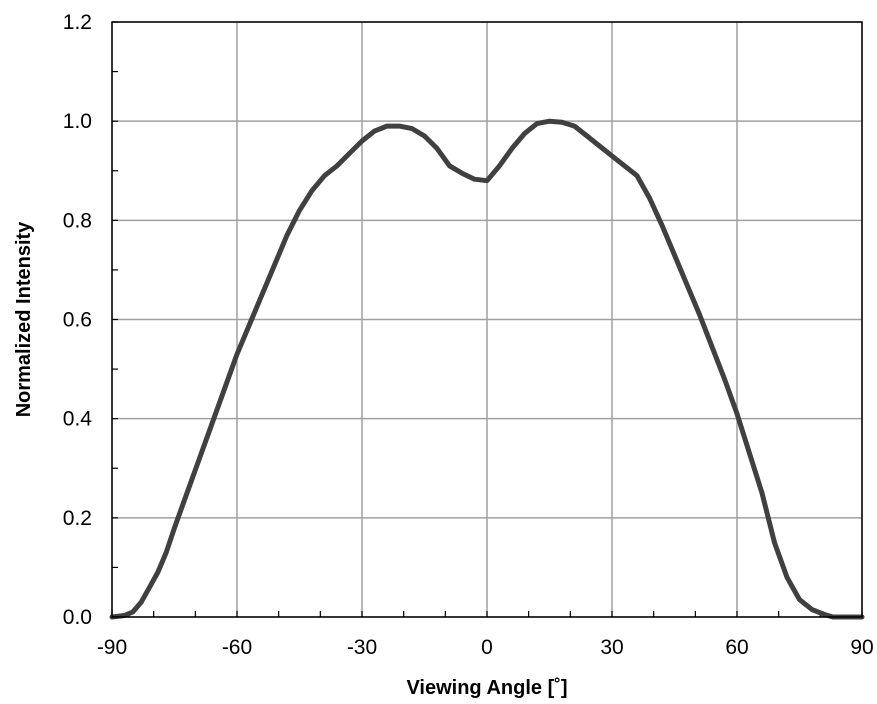 This screenshot has height=704, width=877. I want to click on x-tick-label: -30, so click(362, 647).